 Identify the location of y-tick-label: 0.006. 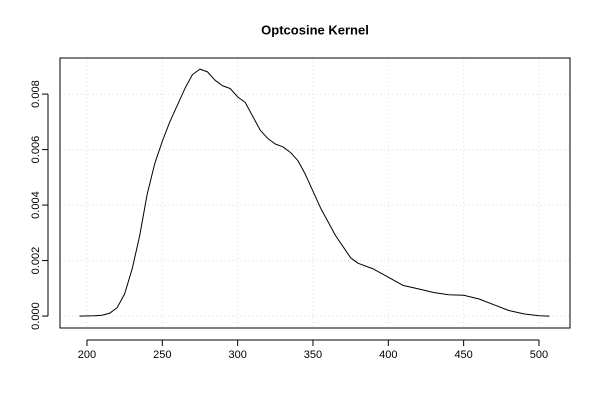
(36, 150).